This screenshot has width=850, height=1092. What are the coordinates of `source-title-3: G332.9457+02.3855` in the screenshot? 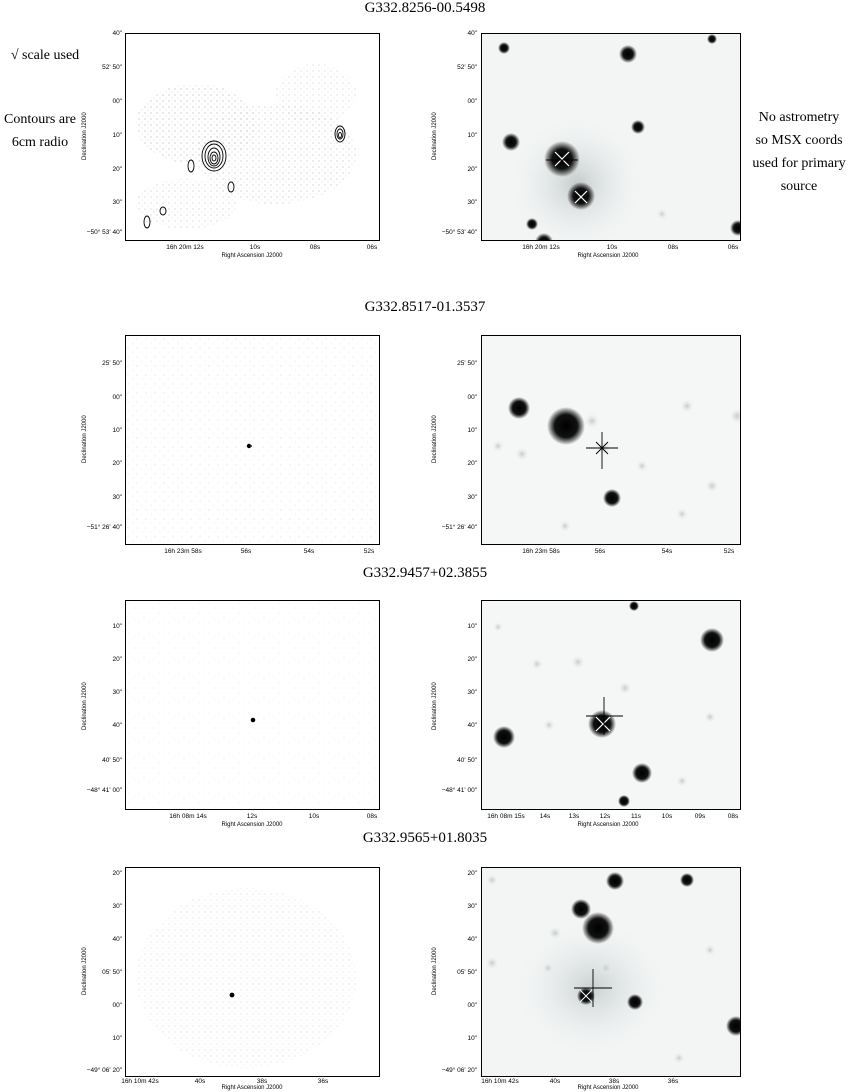 It's located at (425, 573).